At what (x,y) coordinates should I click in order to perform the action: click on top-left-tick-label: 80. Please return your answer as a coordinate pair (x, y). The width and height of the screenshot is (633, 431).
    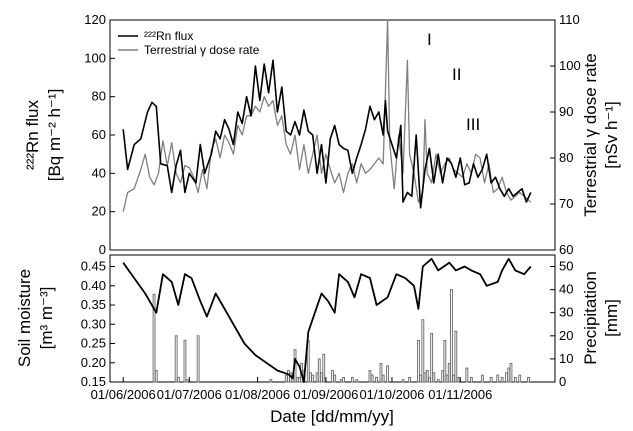
    Looking at the image, I should click on (99, 96).